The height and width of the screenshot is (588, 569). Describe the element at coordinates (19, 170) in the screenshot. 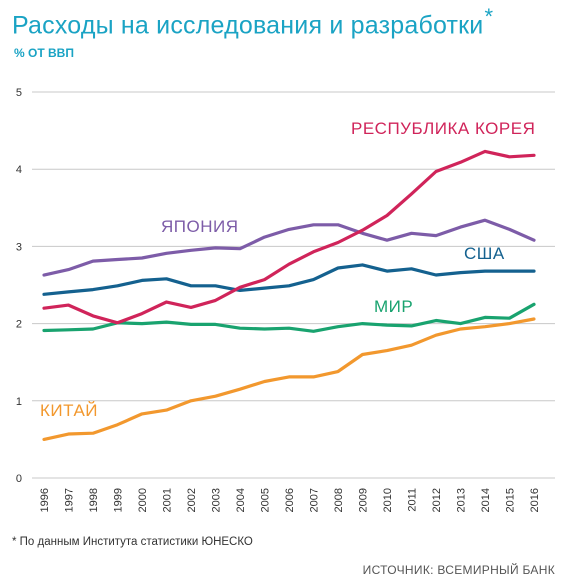

I see `y-tick-label: 4` at that location.